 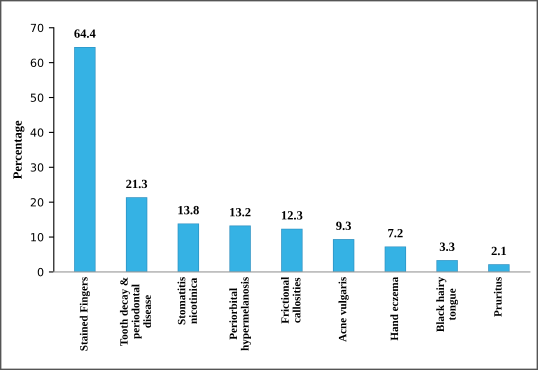 What do you see at coordinates (136, 311) in the screenshot?
I see `x-tick-label: Tooth decay & periodontal disease` at bounding box center [136, 311].